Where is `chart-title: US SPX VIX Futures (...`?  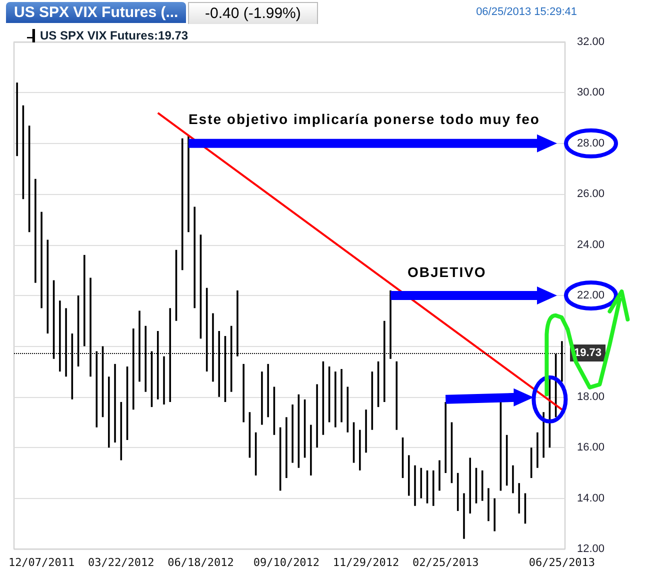
chart-title: US SPX VIX Futures (... is located at coordinates (96, 12).